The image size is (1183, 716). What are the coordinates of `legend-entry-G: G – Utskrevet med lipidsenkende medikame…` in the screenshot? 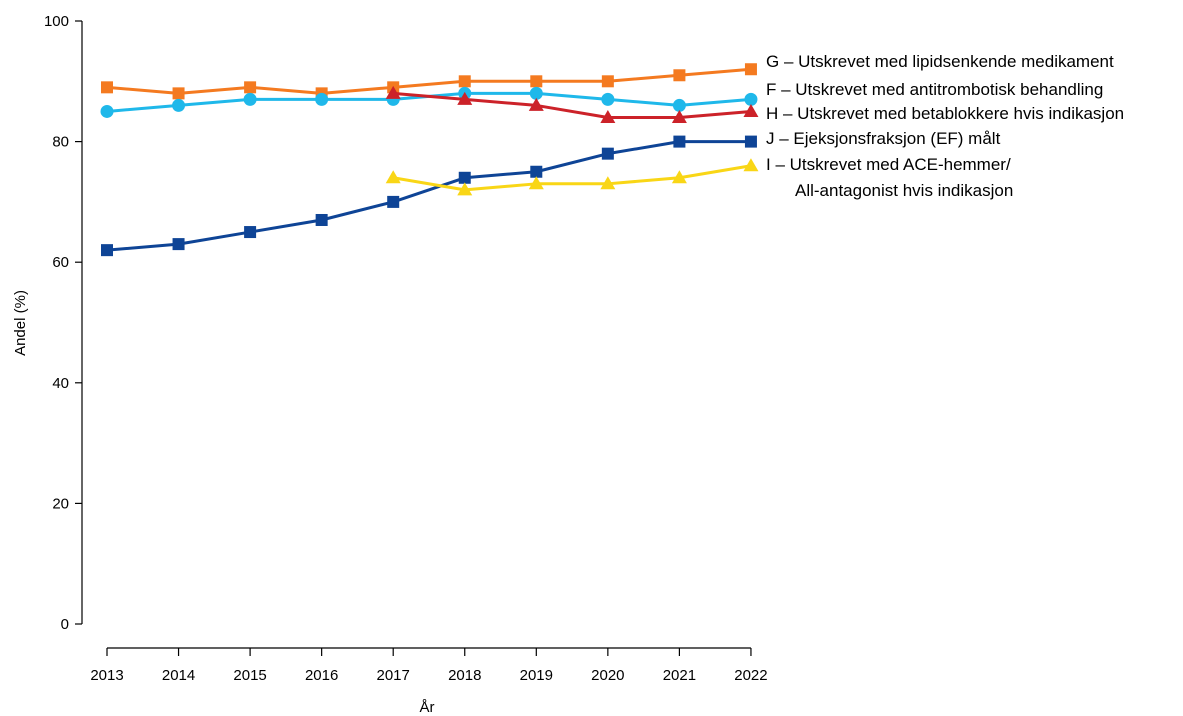 It's located at (940, 61).